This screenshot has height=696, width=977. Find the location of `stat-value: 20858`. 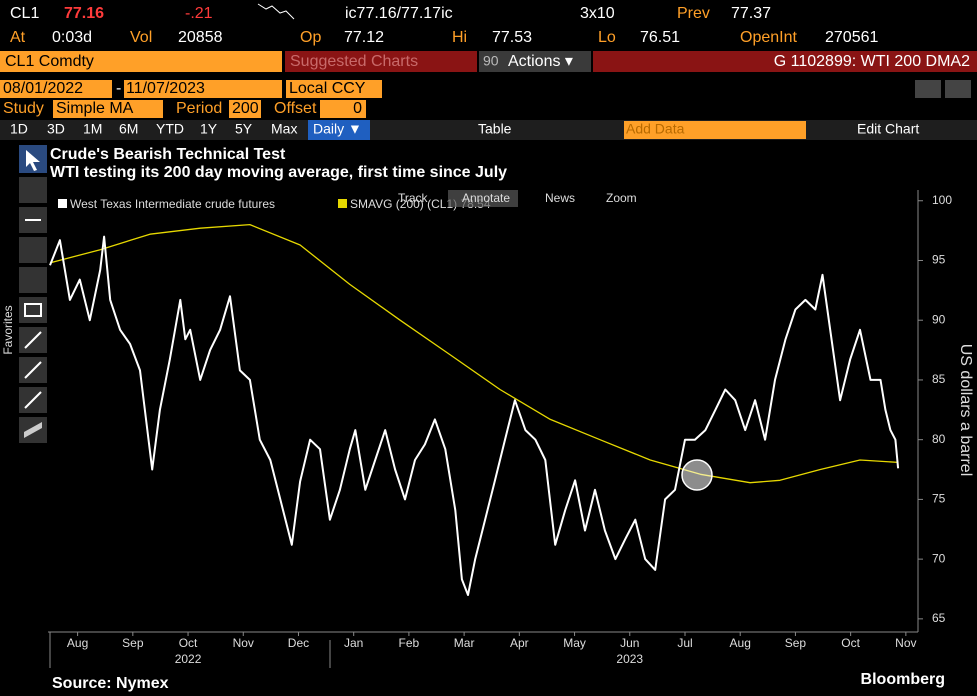

stat-value: 20858 is located at coordinates (200, 37).